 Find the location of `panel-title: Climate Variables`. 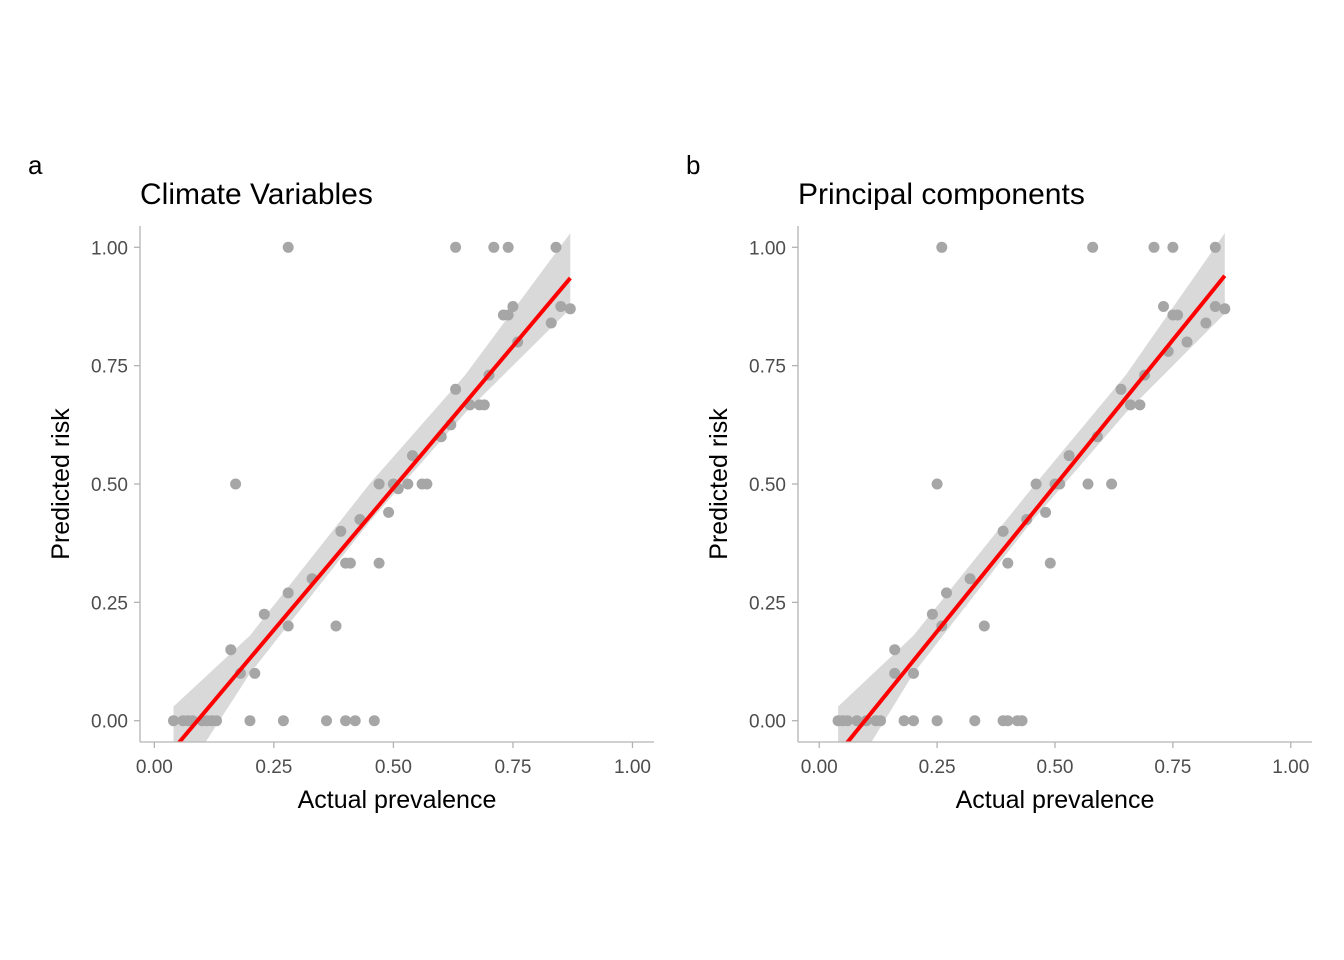

panel-title: Climate Variables is located at coordinates (256, 194).